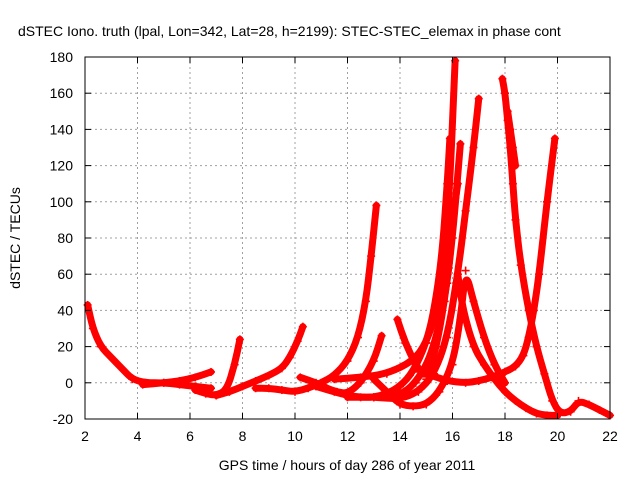  Describe the element at coordinates (62, 129) in the screenshot. I see `y-tick-label: 140` at that location.